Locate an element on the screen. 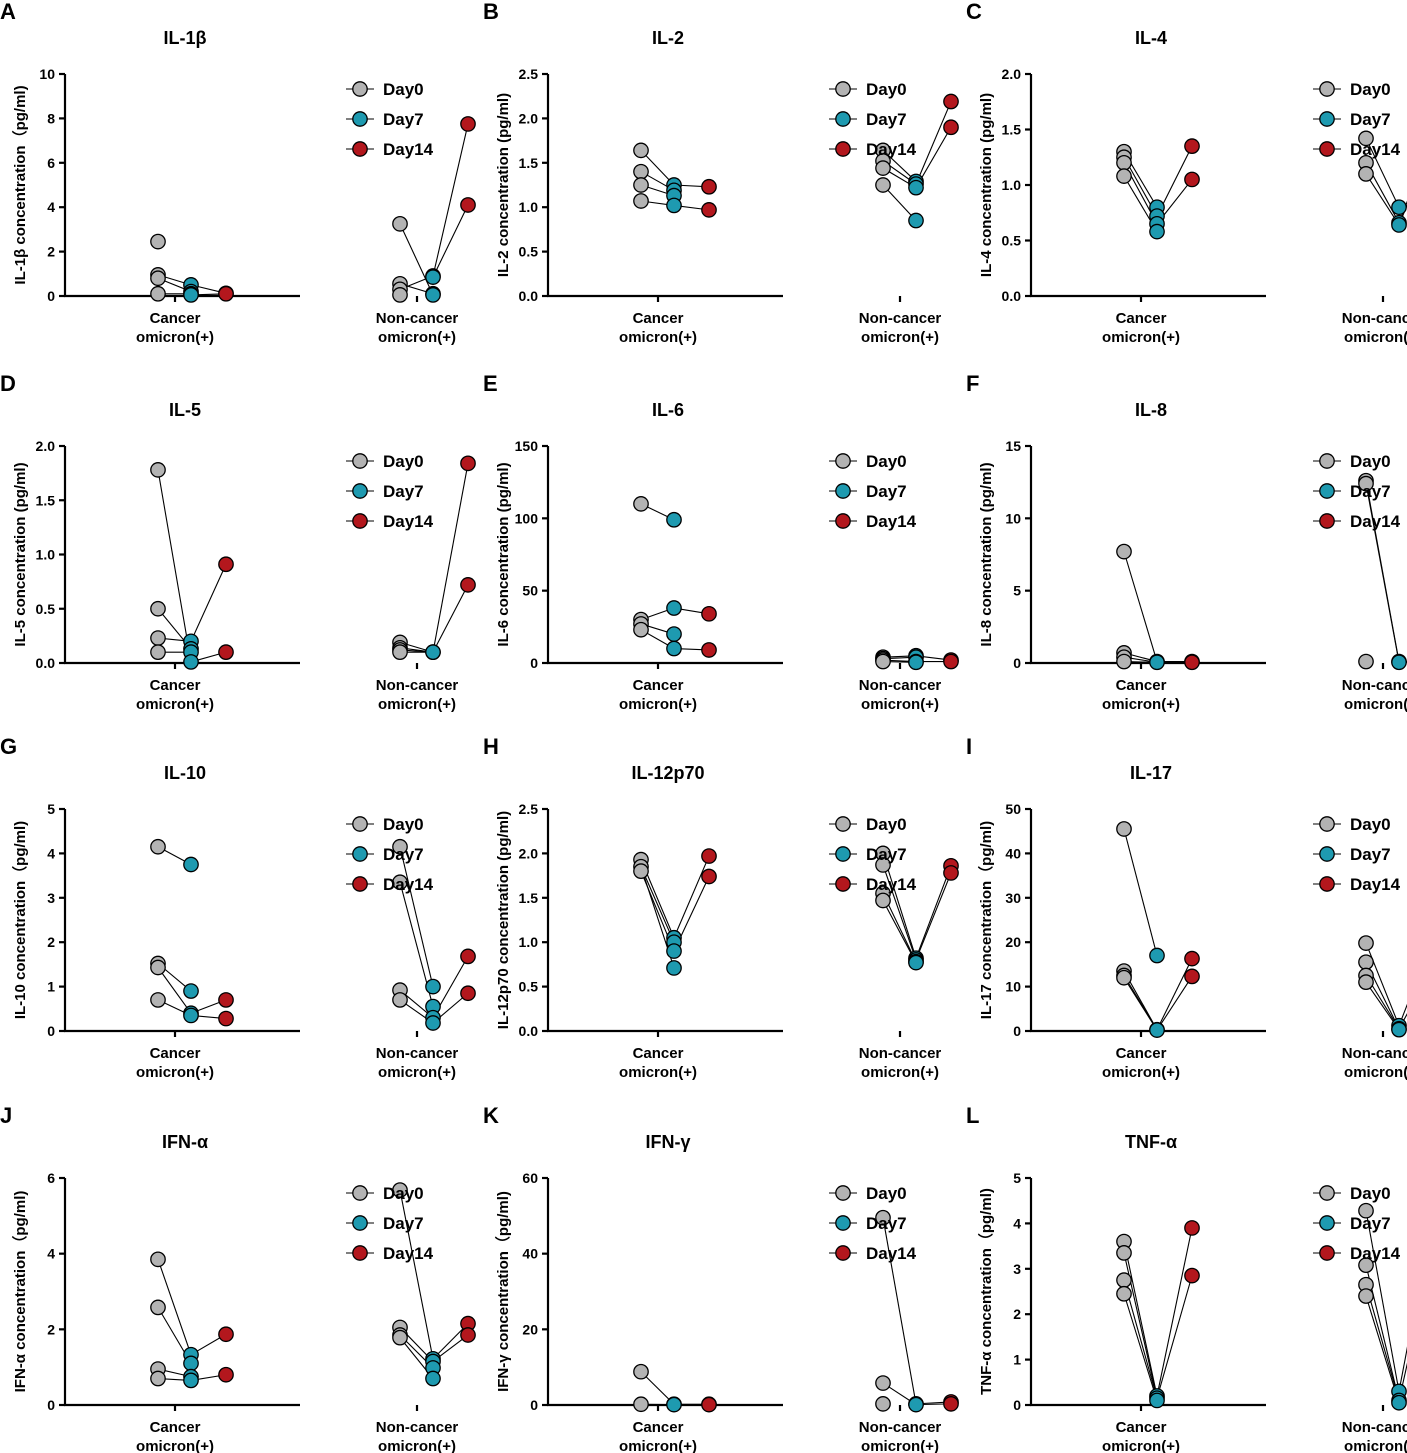 The image size is (1407, 1453). y-tick-label: 0 is located at coordinates (1017, 1405).